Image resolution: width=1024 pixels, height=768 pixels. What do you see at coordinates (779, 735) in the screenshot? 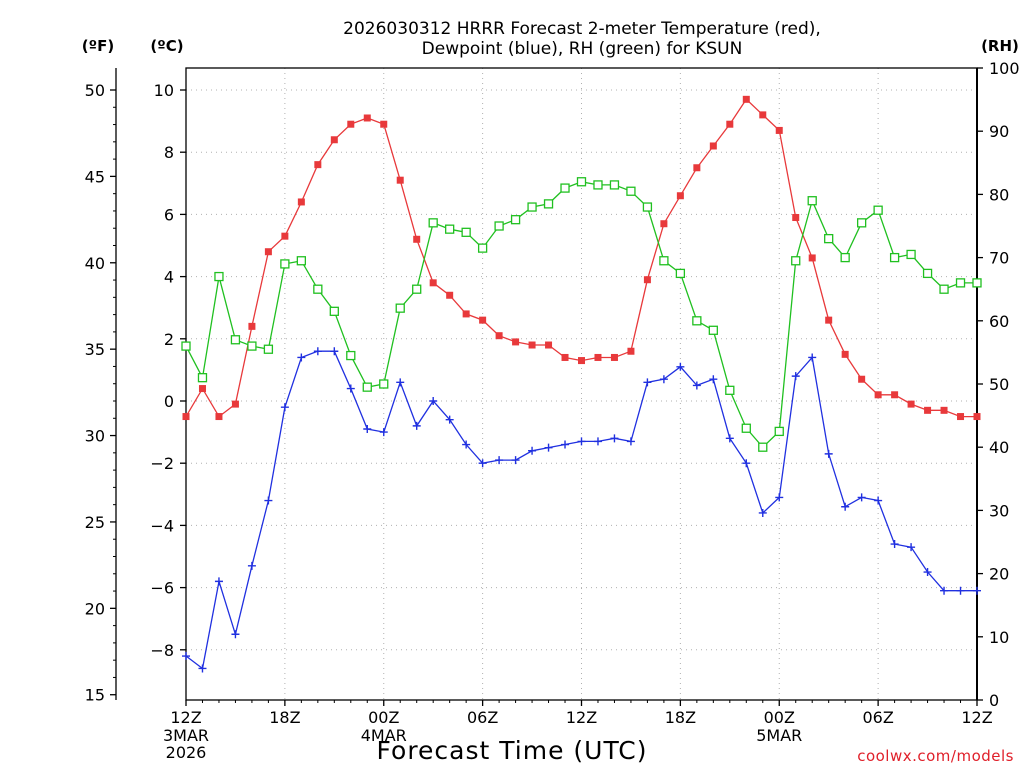
I see `time-tick-date-label: 5MAR` at bounding box center [779, 735].